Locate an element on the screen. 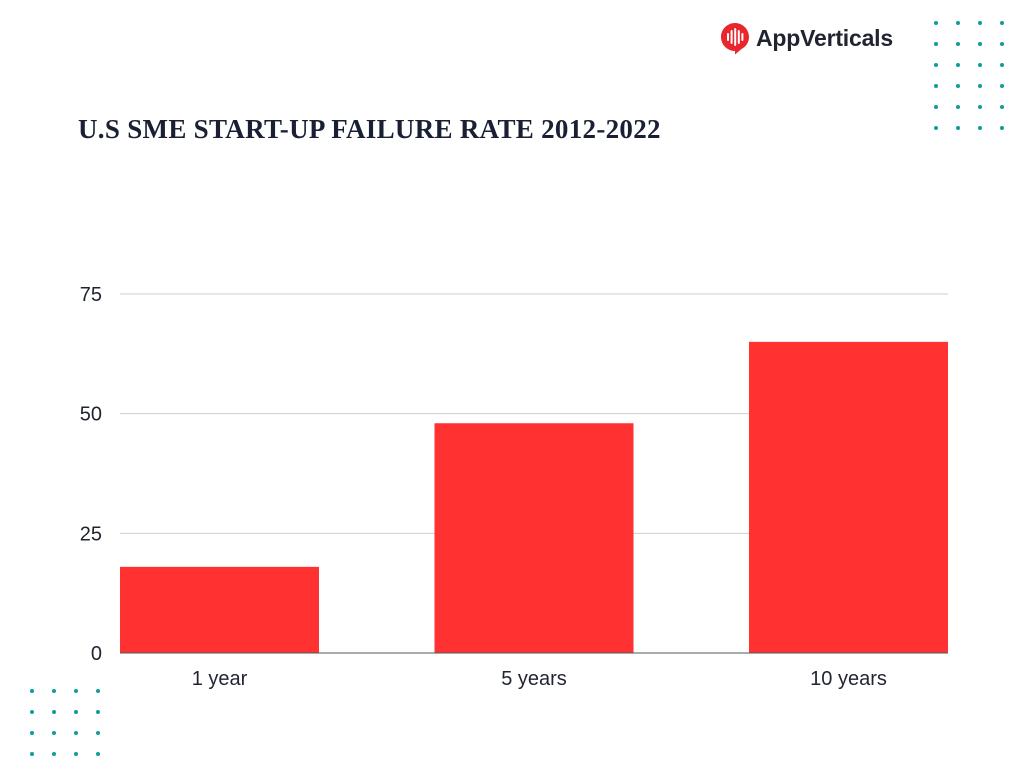  app-verticals-logo-icon is located at coordinates (735, 38).